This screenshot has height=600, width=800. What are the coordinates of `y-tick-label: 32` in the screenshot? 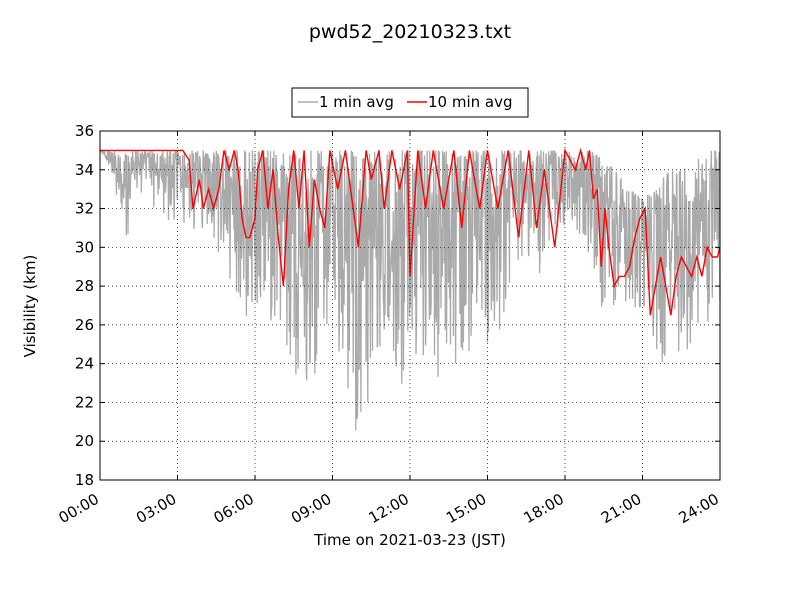 It's located at (84, 209).